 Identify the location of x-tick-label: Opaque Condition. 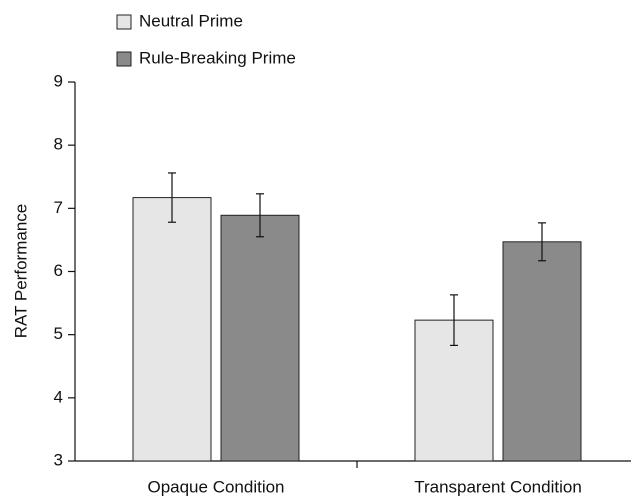
(215, 486).